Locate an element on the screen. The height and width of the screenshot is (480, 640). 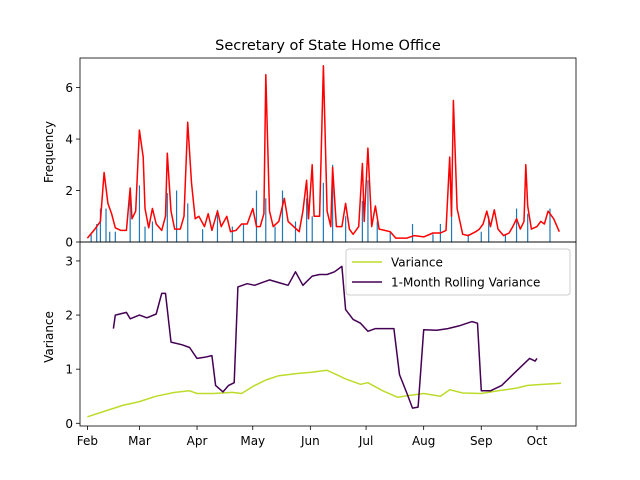
top-y-tick-label: 4 is located at coordinates (69, 140).